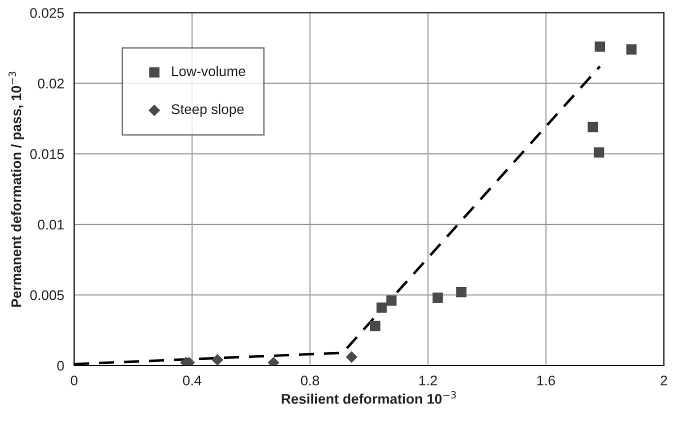 Image resolution: width=674 pixels, height=425 pixels. Describe the element at coordinates (60, 365) in the screenshot. I see `y-tick-label: 0` at that location.